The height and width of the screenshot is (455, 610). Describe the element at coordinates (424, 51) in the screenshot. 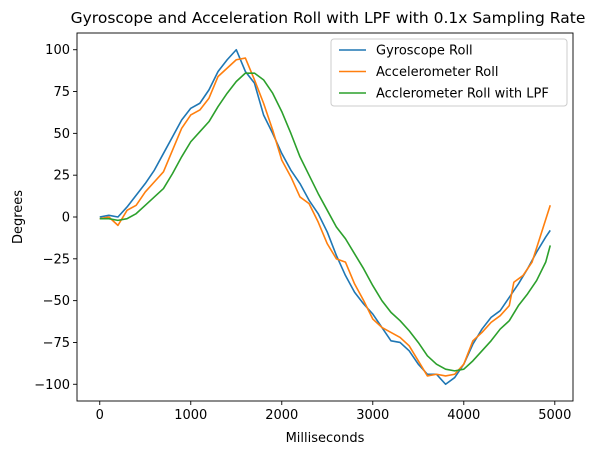

I see `legend-label: Gyroscope Roll` at that location.